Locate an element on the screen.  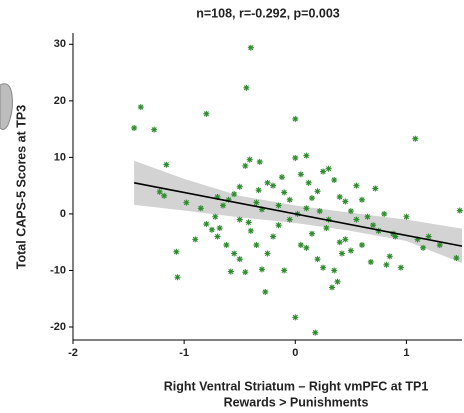
brain-image is located at coordinates (6, 106).